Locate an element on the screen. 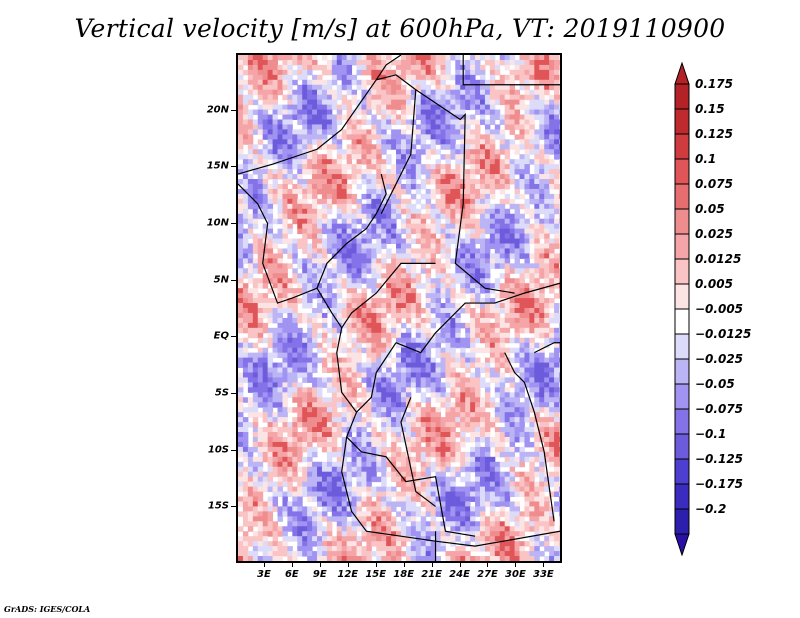  lon-tick-label: 21E is located at coordinates (431, 574).